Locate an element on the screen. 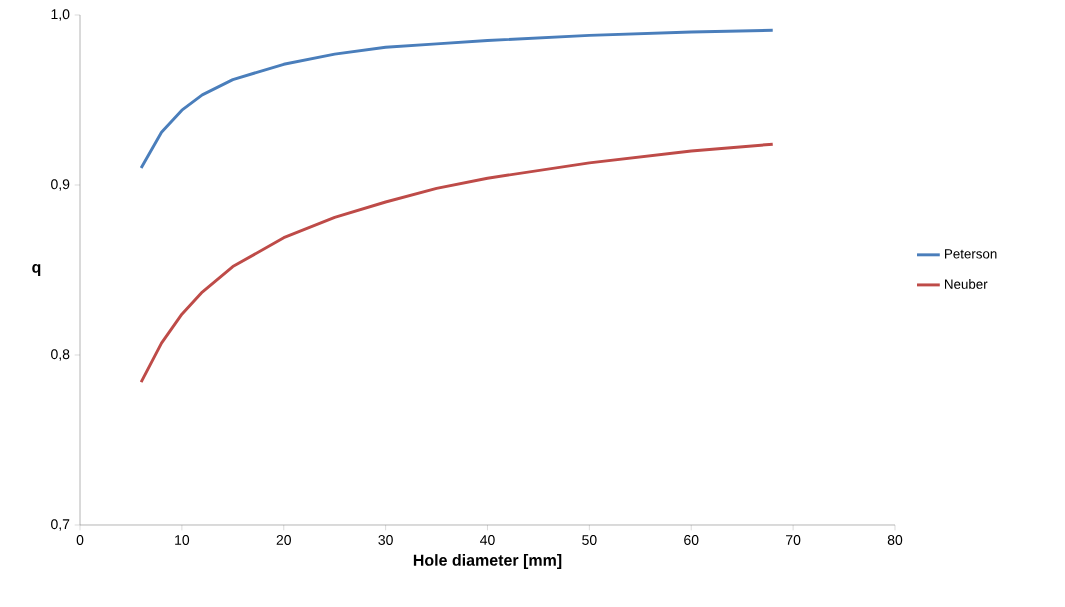  legend-label: Neuber is located at coordinates (966, 284).